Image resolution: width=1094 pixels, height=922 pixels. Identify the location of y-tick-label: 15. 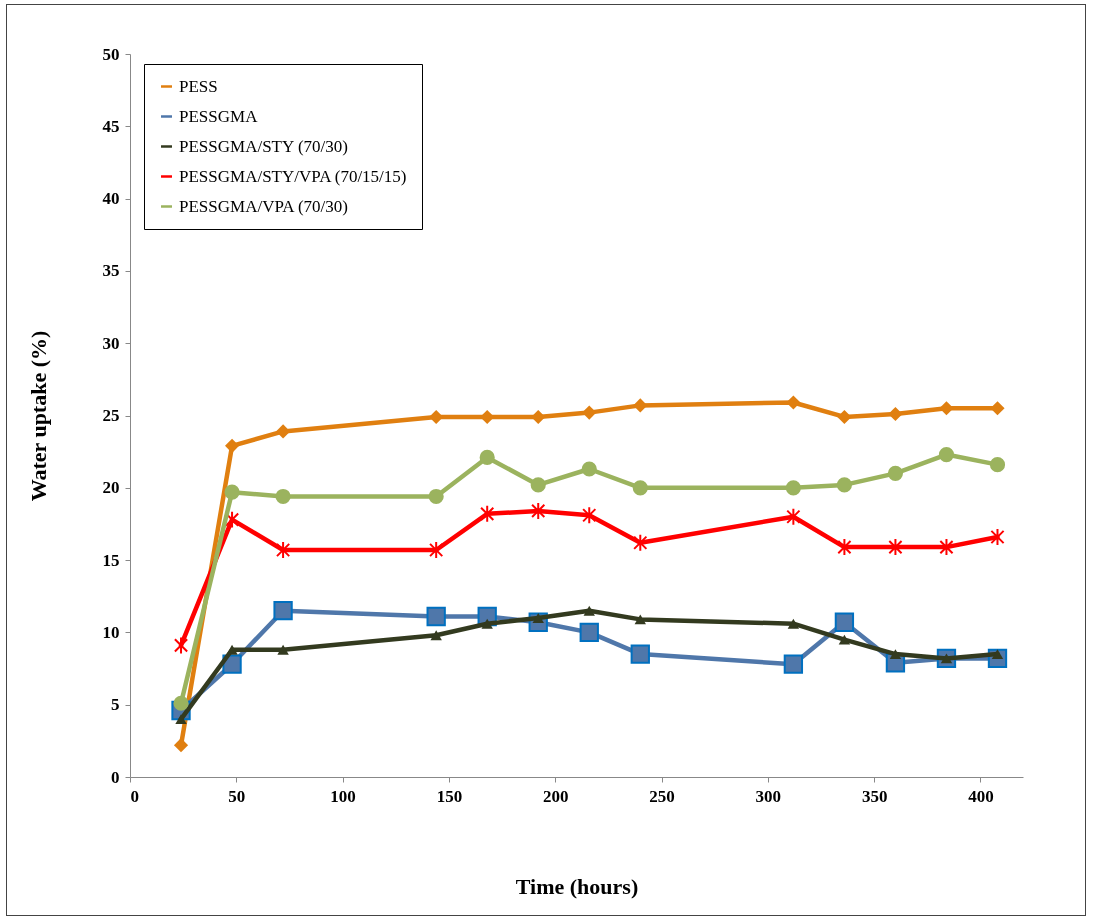
(111, 560).